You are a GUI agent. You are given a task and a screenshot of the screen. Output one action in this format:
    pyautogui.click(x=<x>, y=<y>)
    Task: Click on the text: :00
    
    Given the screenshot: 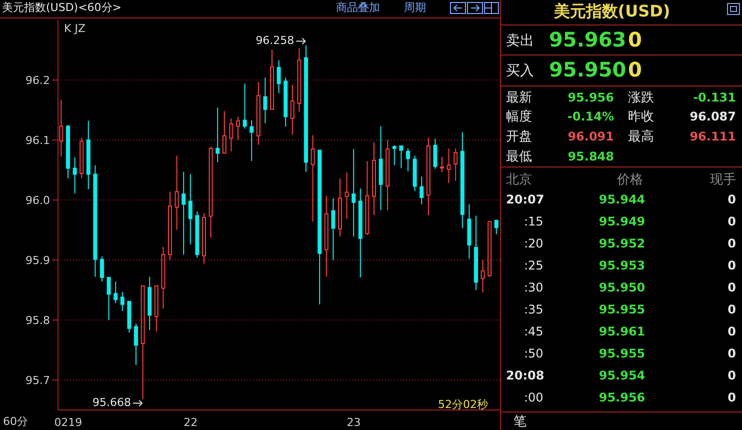 What is the action you would take?
    pyautogui.click(x=534, y=397)
    